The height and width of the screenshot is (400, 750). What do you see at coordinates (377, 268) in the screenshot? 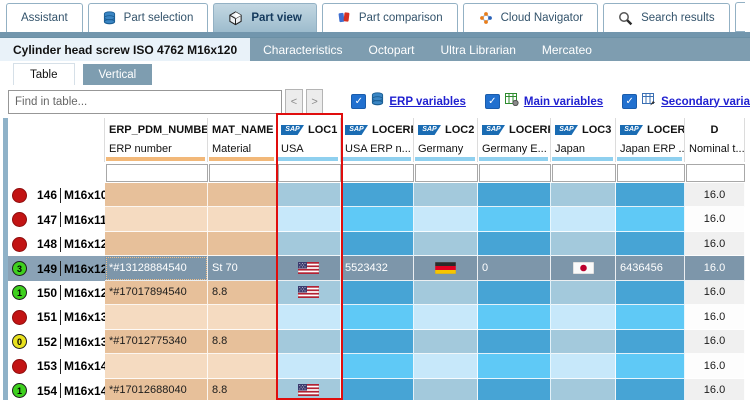
I see `cell-locerp1: 5523432` at bounding box center [377, 268].